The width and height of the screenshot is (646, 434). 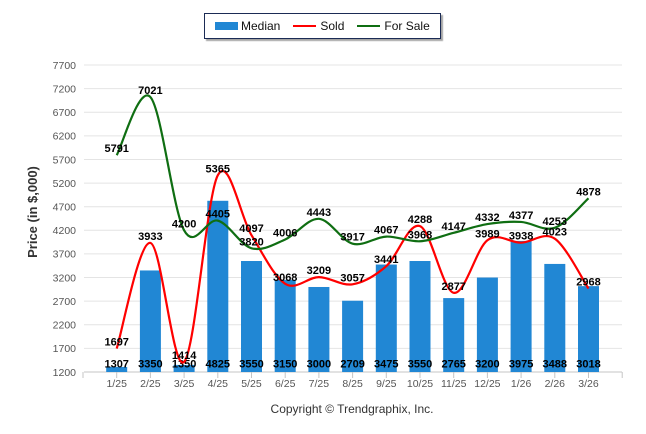 I want to click on for-sale-data-label: 5791, so click(x=116, y=149).